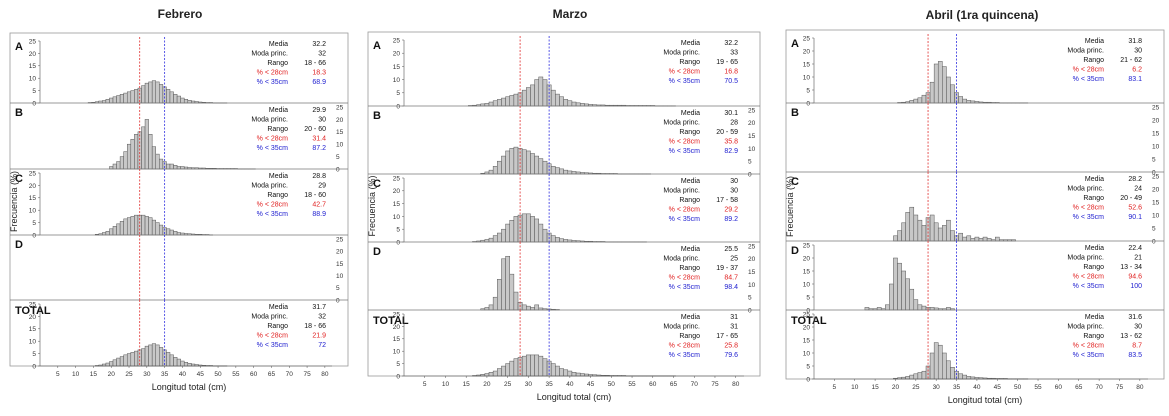 This screenshot has height=416, width=1169. I want to click on stat-value: 31, so click(734, 327).